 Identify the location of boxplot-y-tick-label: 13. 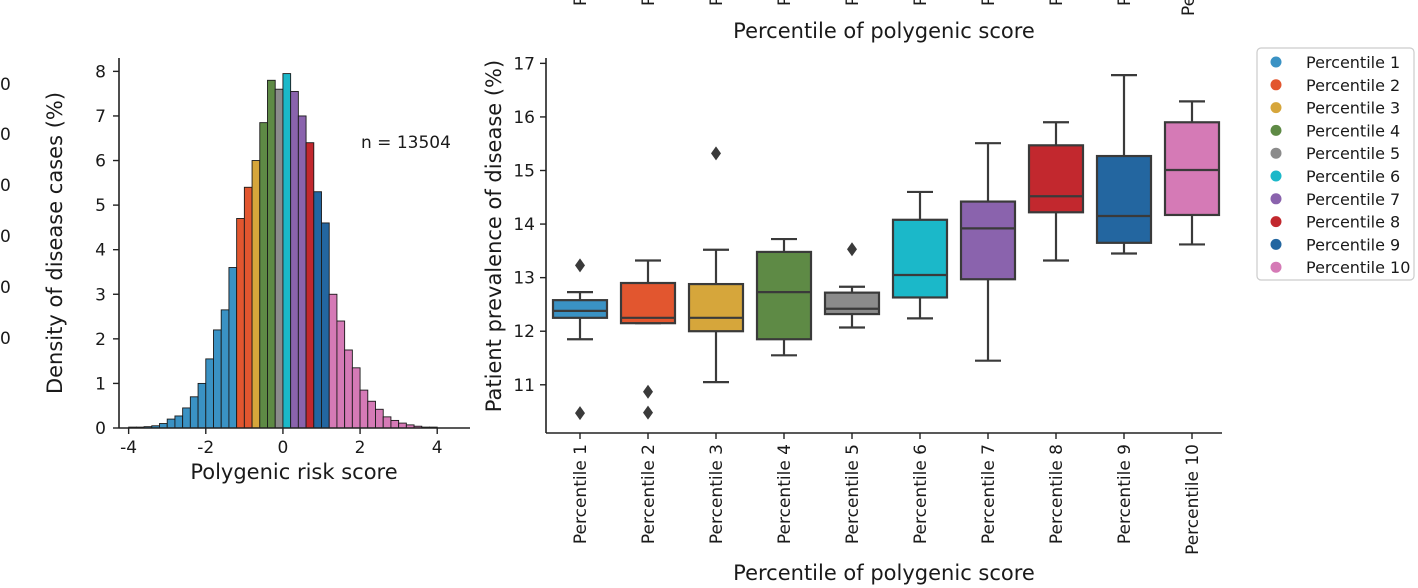
(524, 279).